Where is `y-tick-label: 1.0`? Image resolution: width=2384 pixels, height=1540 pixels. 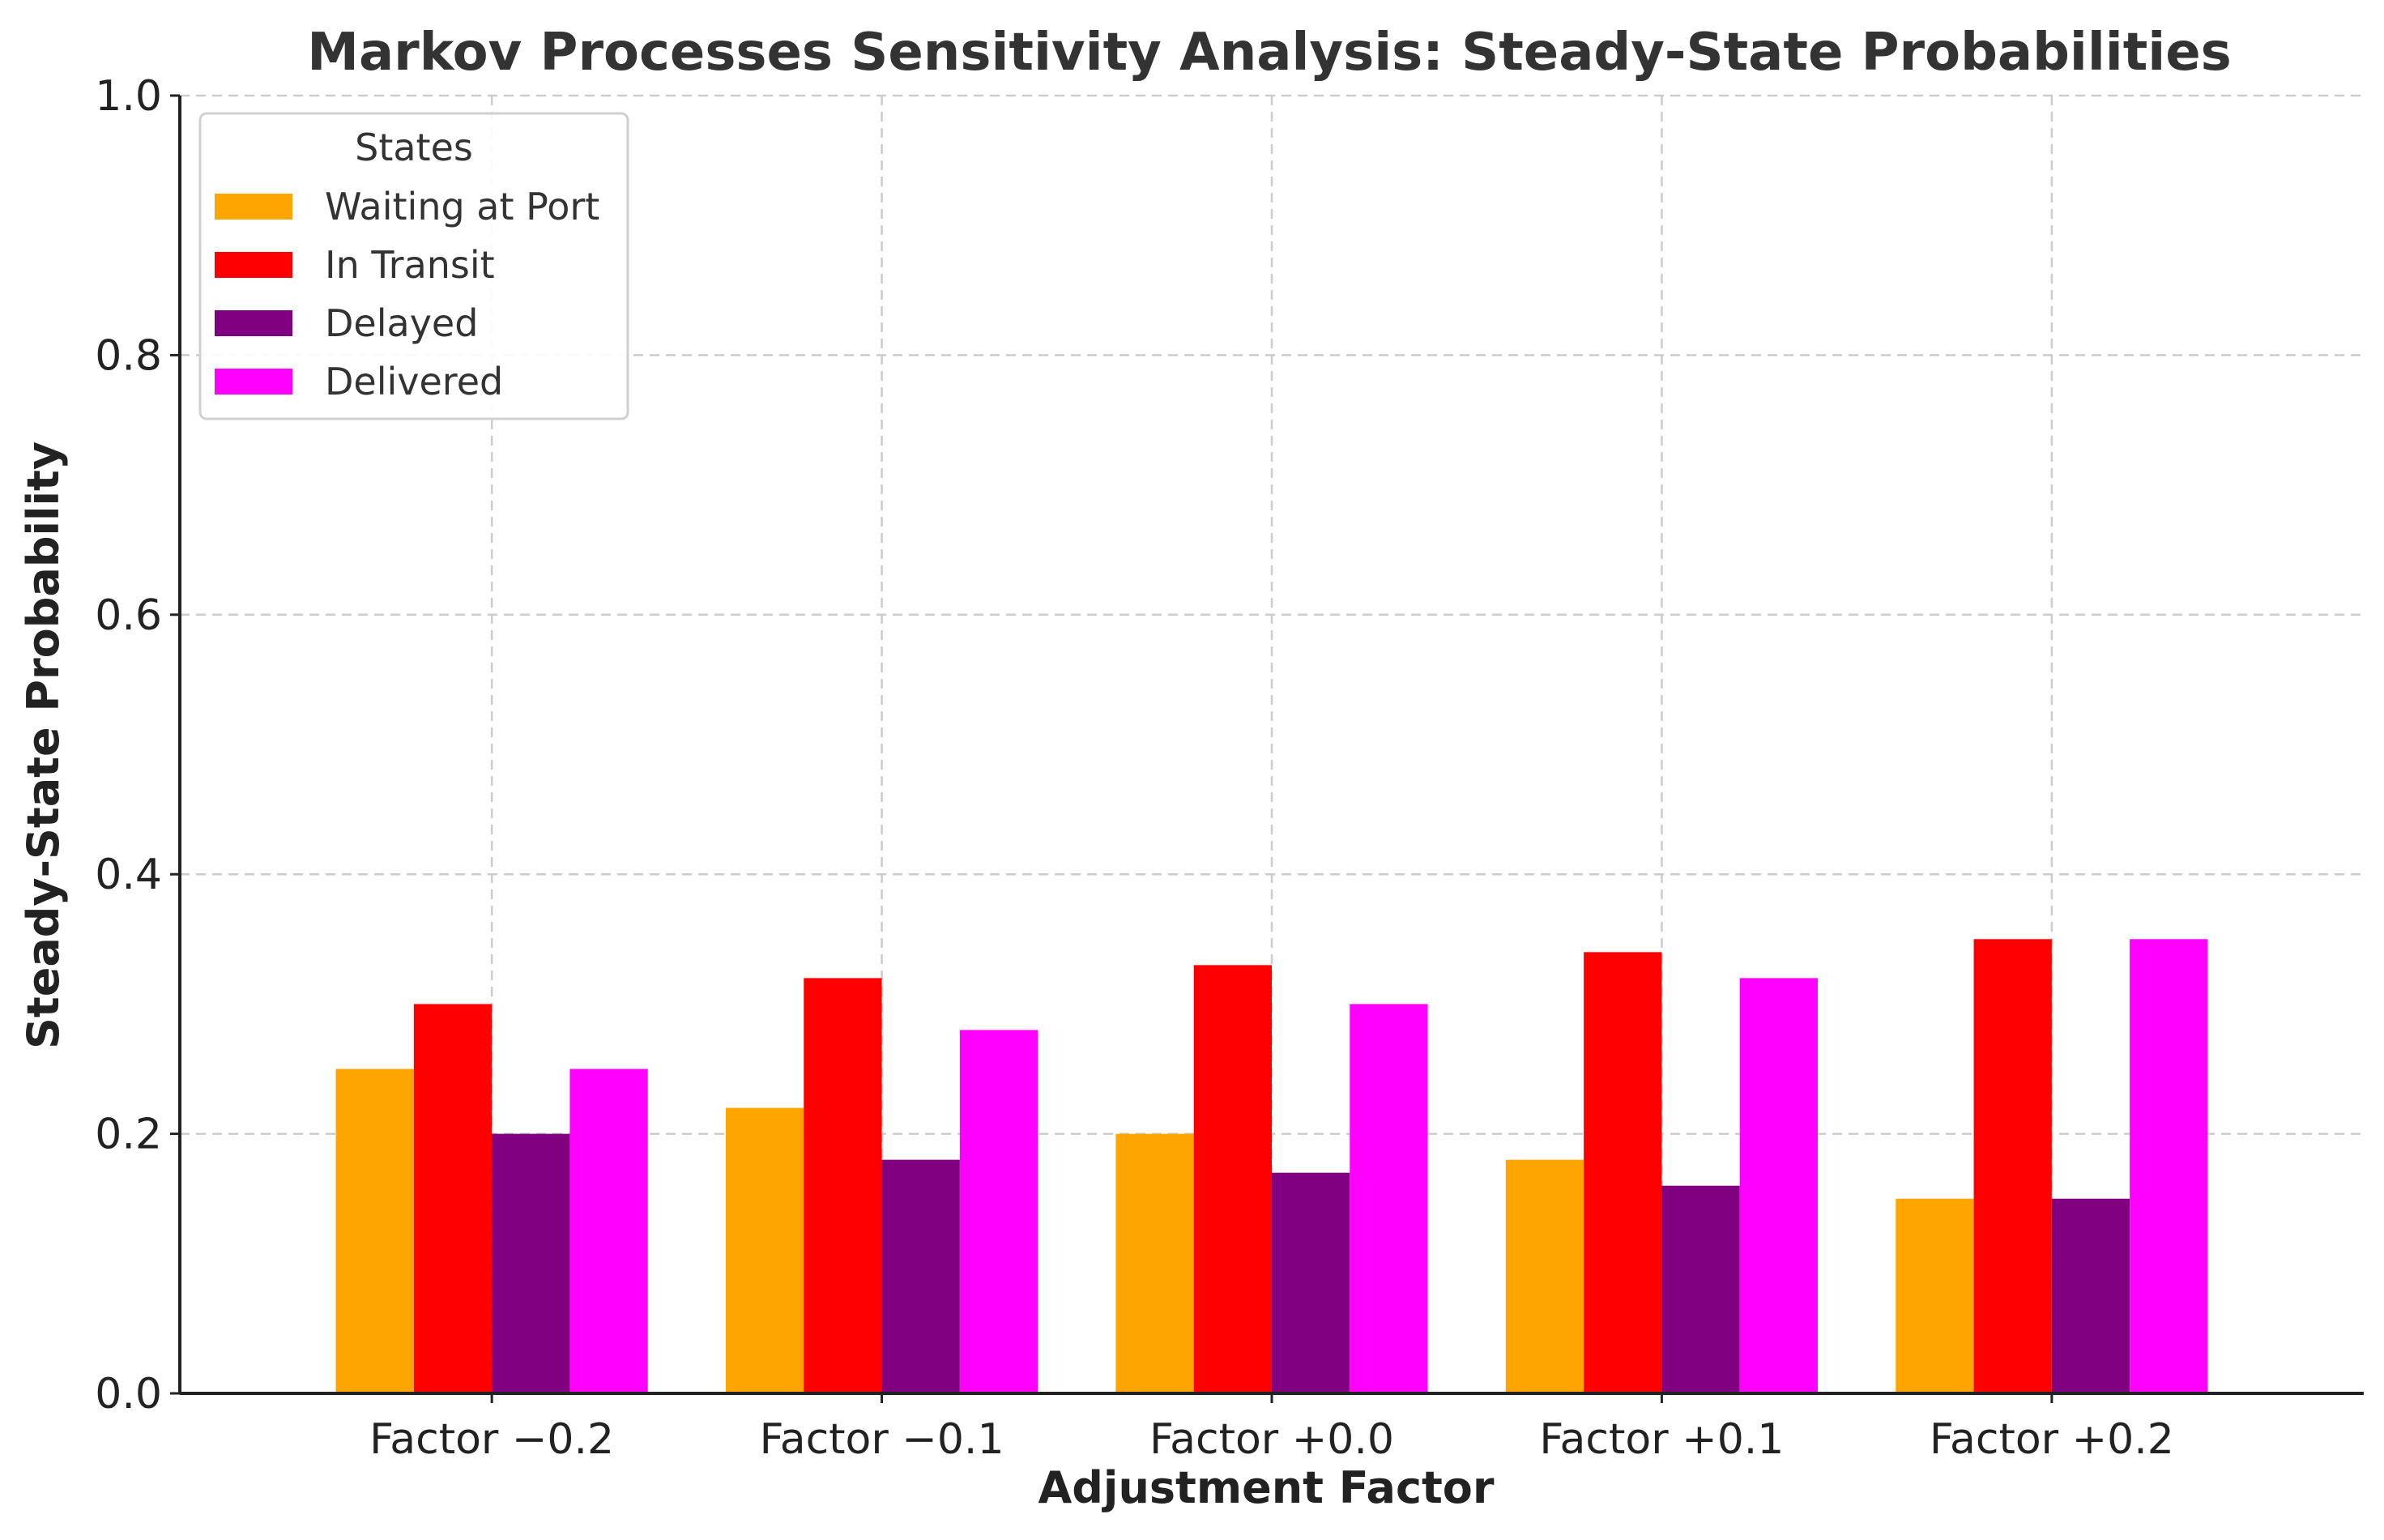 y-tick-label: 1.0 is located at coordinates (128, 96).